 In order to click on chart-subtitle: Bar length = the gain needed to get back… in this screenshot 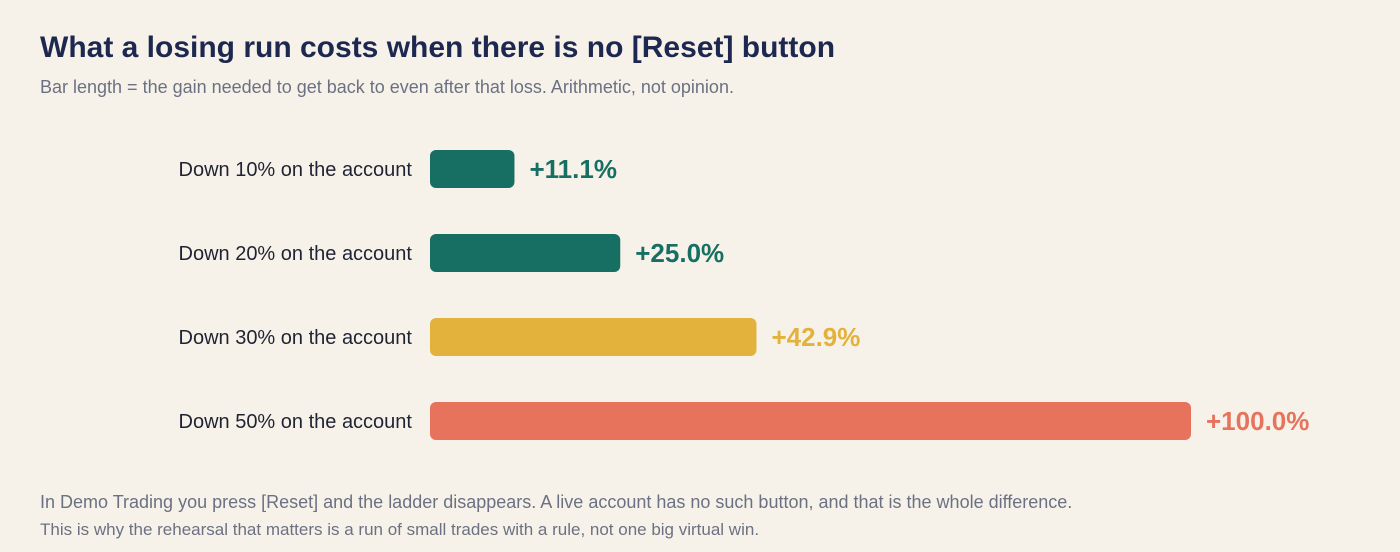, I will do `click(387, 87)`.